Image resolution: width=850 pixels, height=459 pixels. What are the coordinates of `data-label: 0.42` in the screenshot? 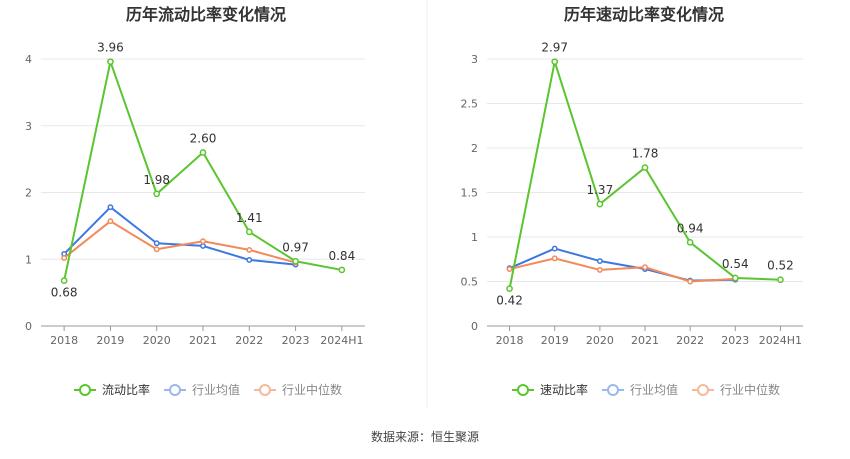 It's located at (509, 301).